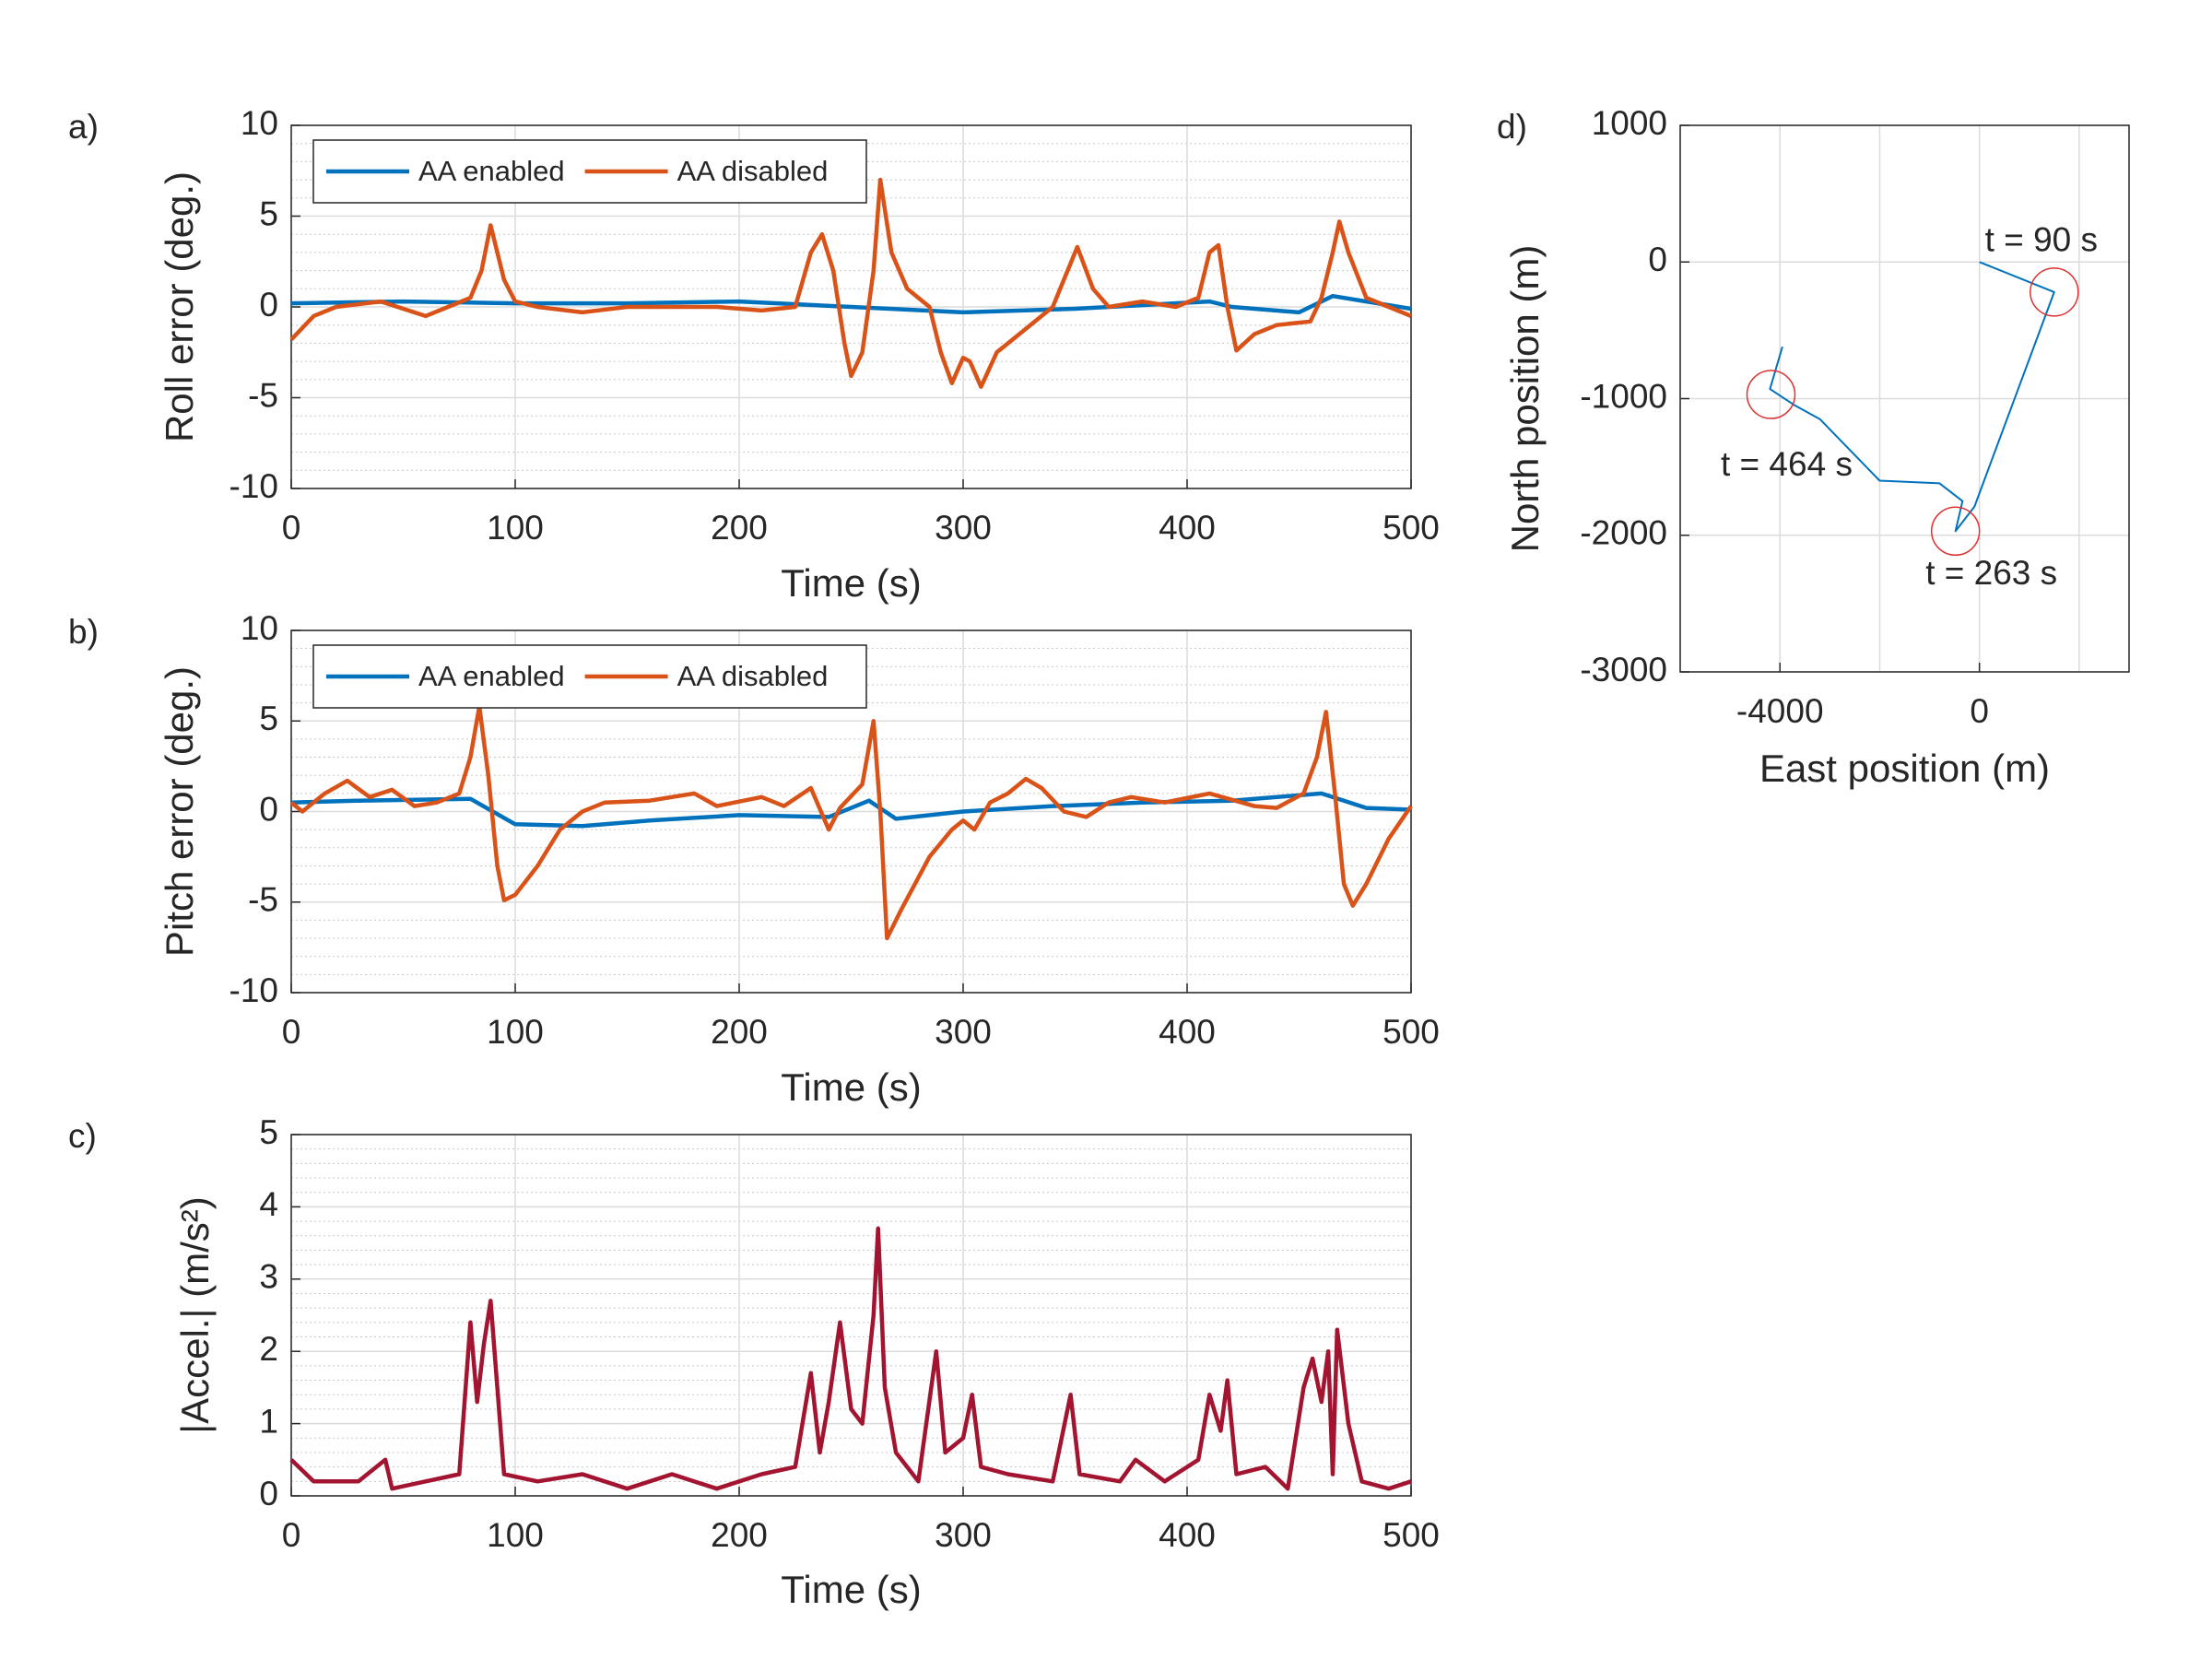 The width and height of the screenshot is (2212, 1659). What do you see at coordinates (268, 1204) in the screenshot?
I see `y-tick-label: 4` at bounding box center [268, 1204].